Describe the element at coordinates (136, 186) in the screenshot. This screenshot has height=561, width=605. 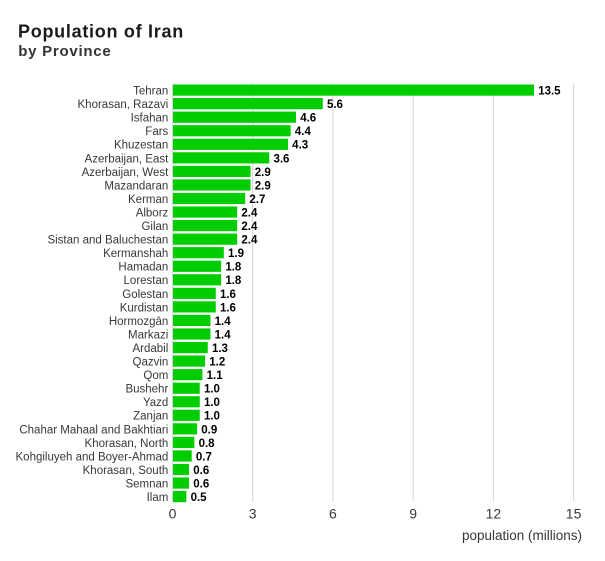
I see `svg-text: Mazandaran` at that location.